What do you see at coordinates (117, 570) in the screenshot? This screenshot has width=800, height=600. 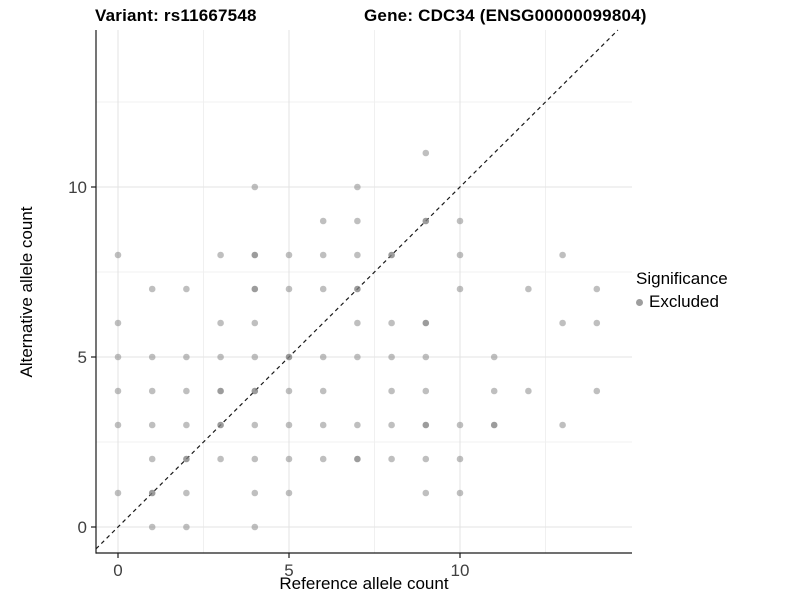 I see `x-tick-label: 0` at bounding box center [117, 570].